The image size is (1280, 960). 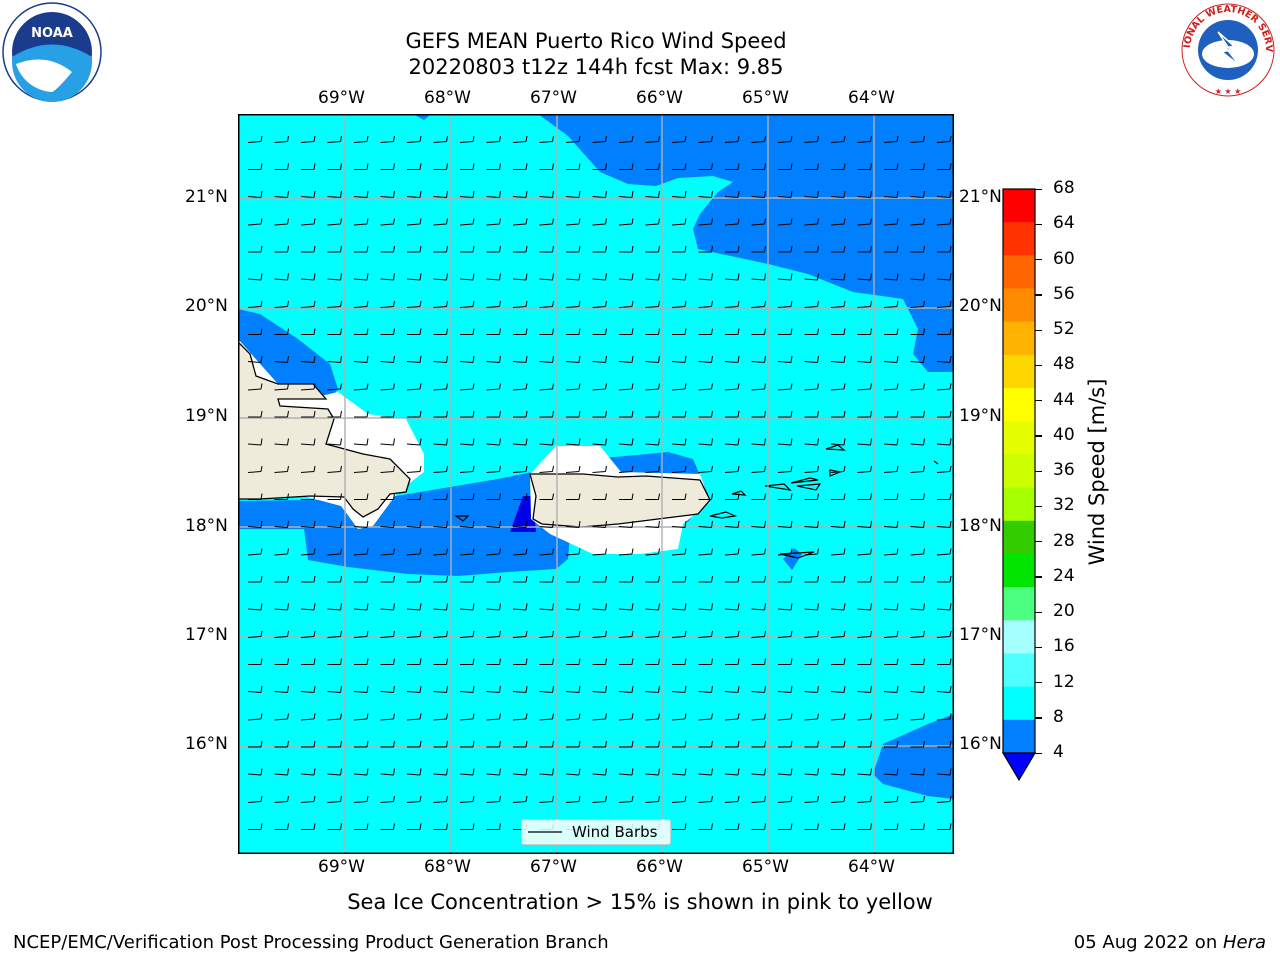 What do you see at coordinates (1019, 767) in the screenshot?
I see `colorbar-under-triangle` at bounding box center [1019, 767].